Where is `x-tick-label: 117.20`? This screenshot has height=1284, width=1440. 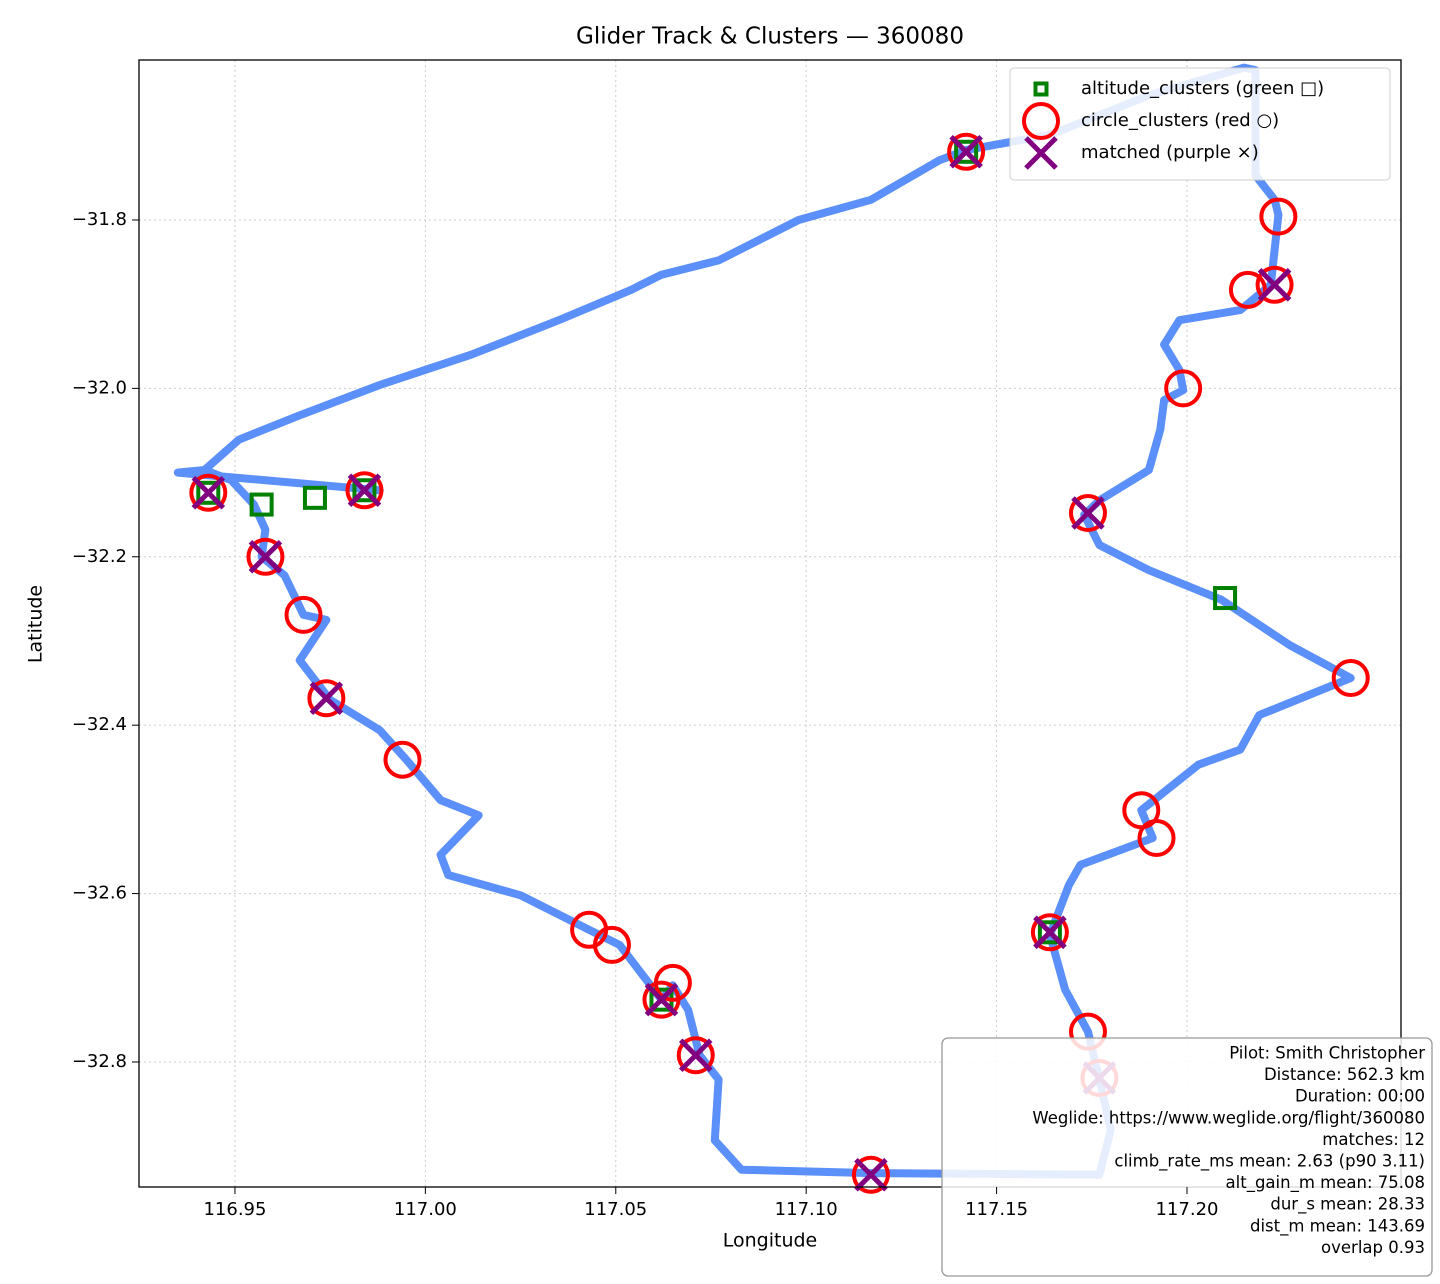
x-tick-label: 117.20 is located at coordinates (1186, 1209).